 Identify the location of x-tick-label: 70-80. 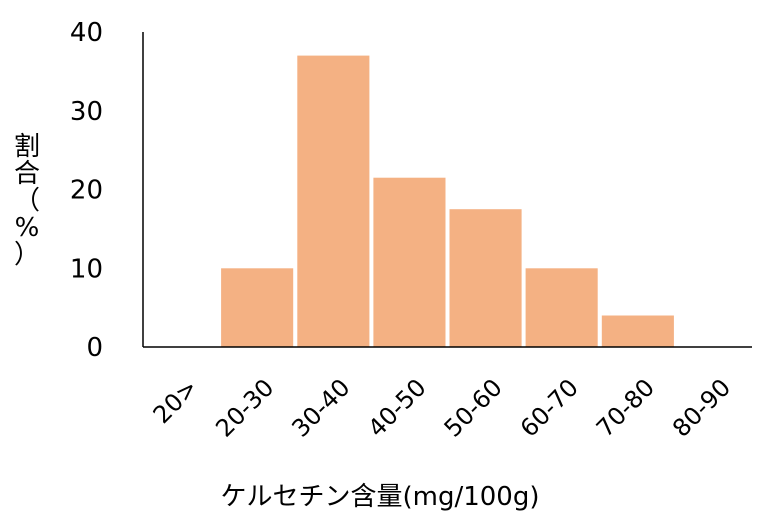
(625, 407).